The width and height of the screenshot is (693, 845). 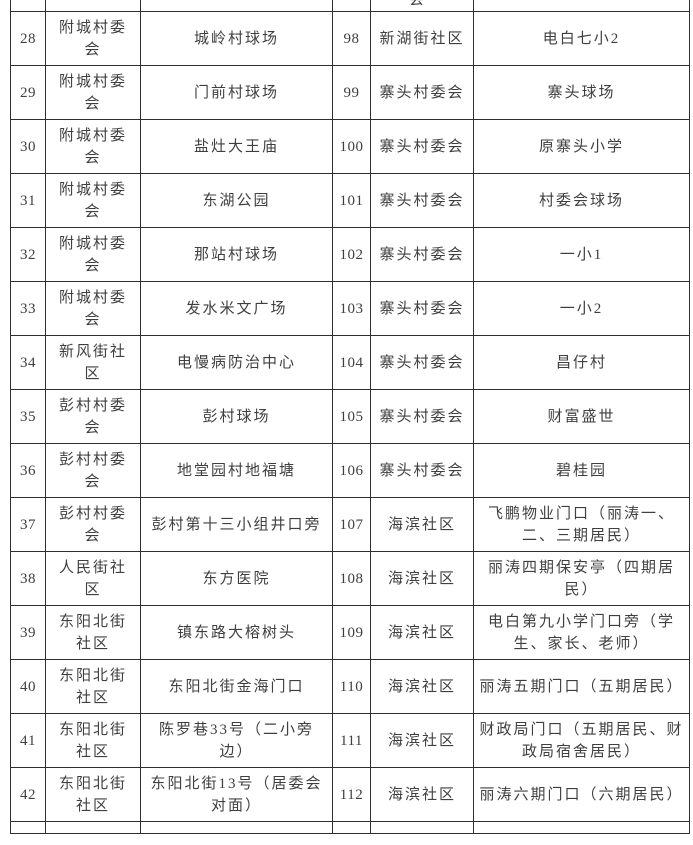 I want to click on table-row: 34 新风街社区 电慢病防治中心 104 寨头村委会 昌仔村, so click(x=350, y=362).